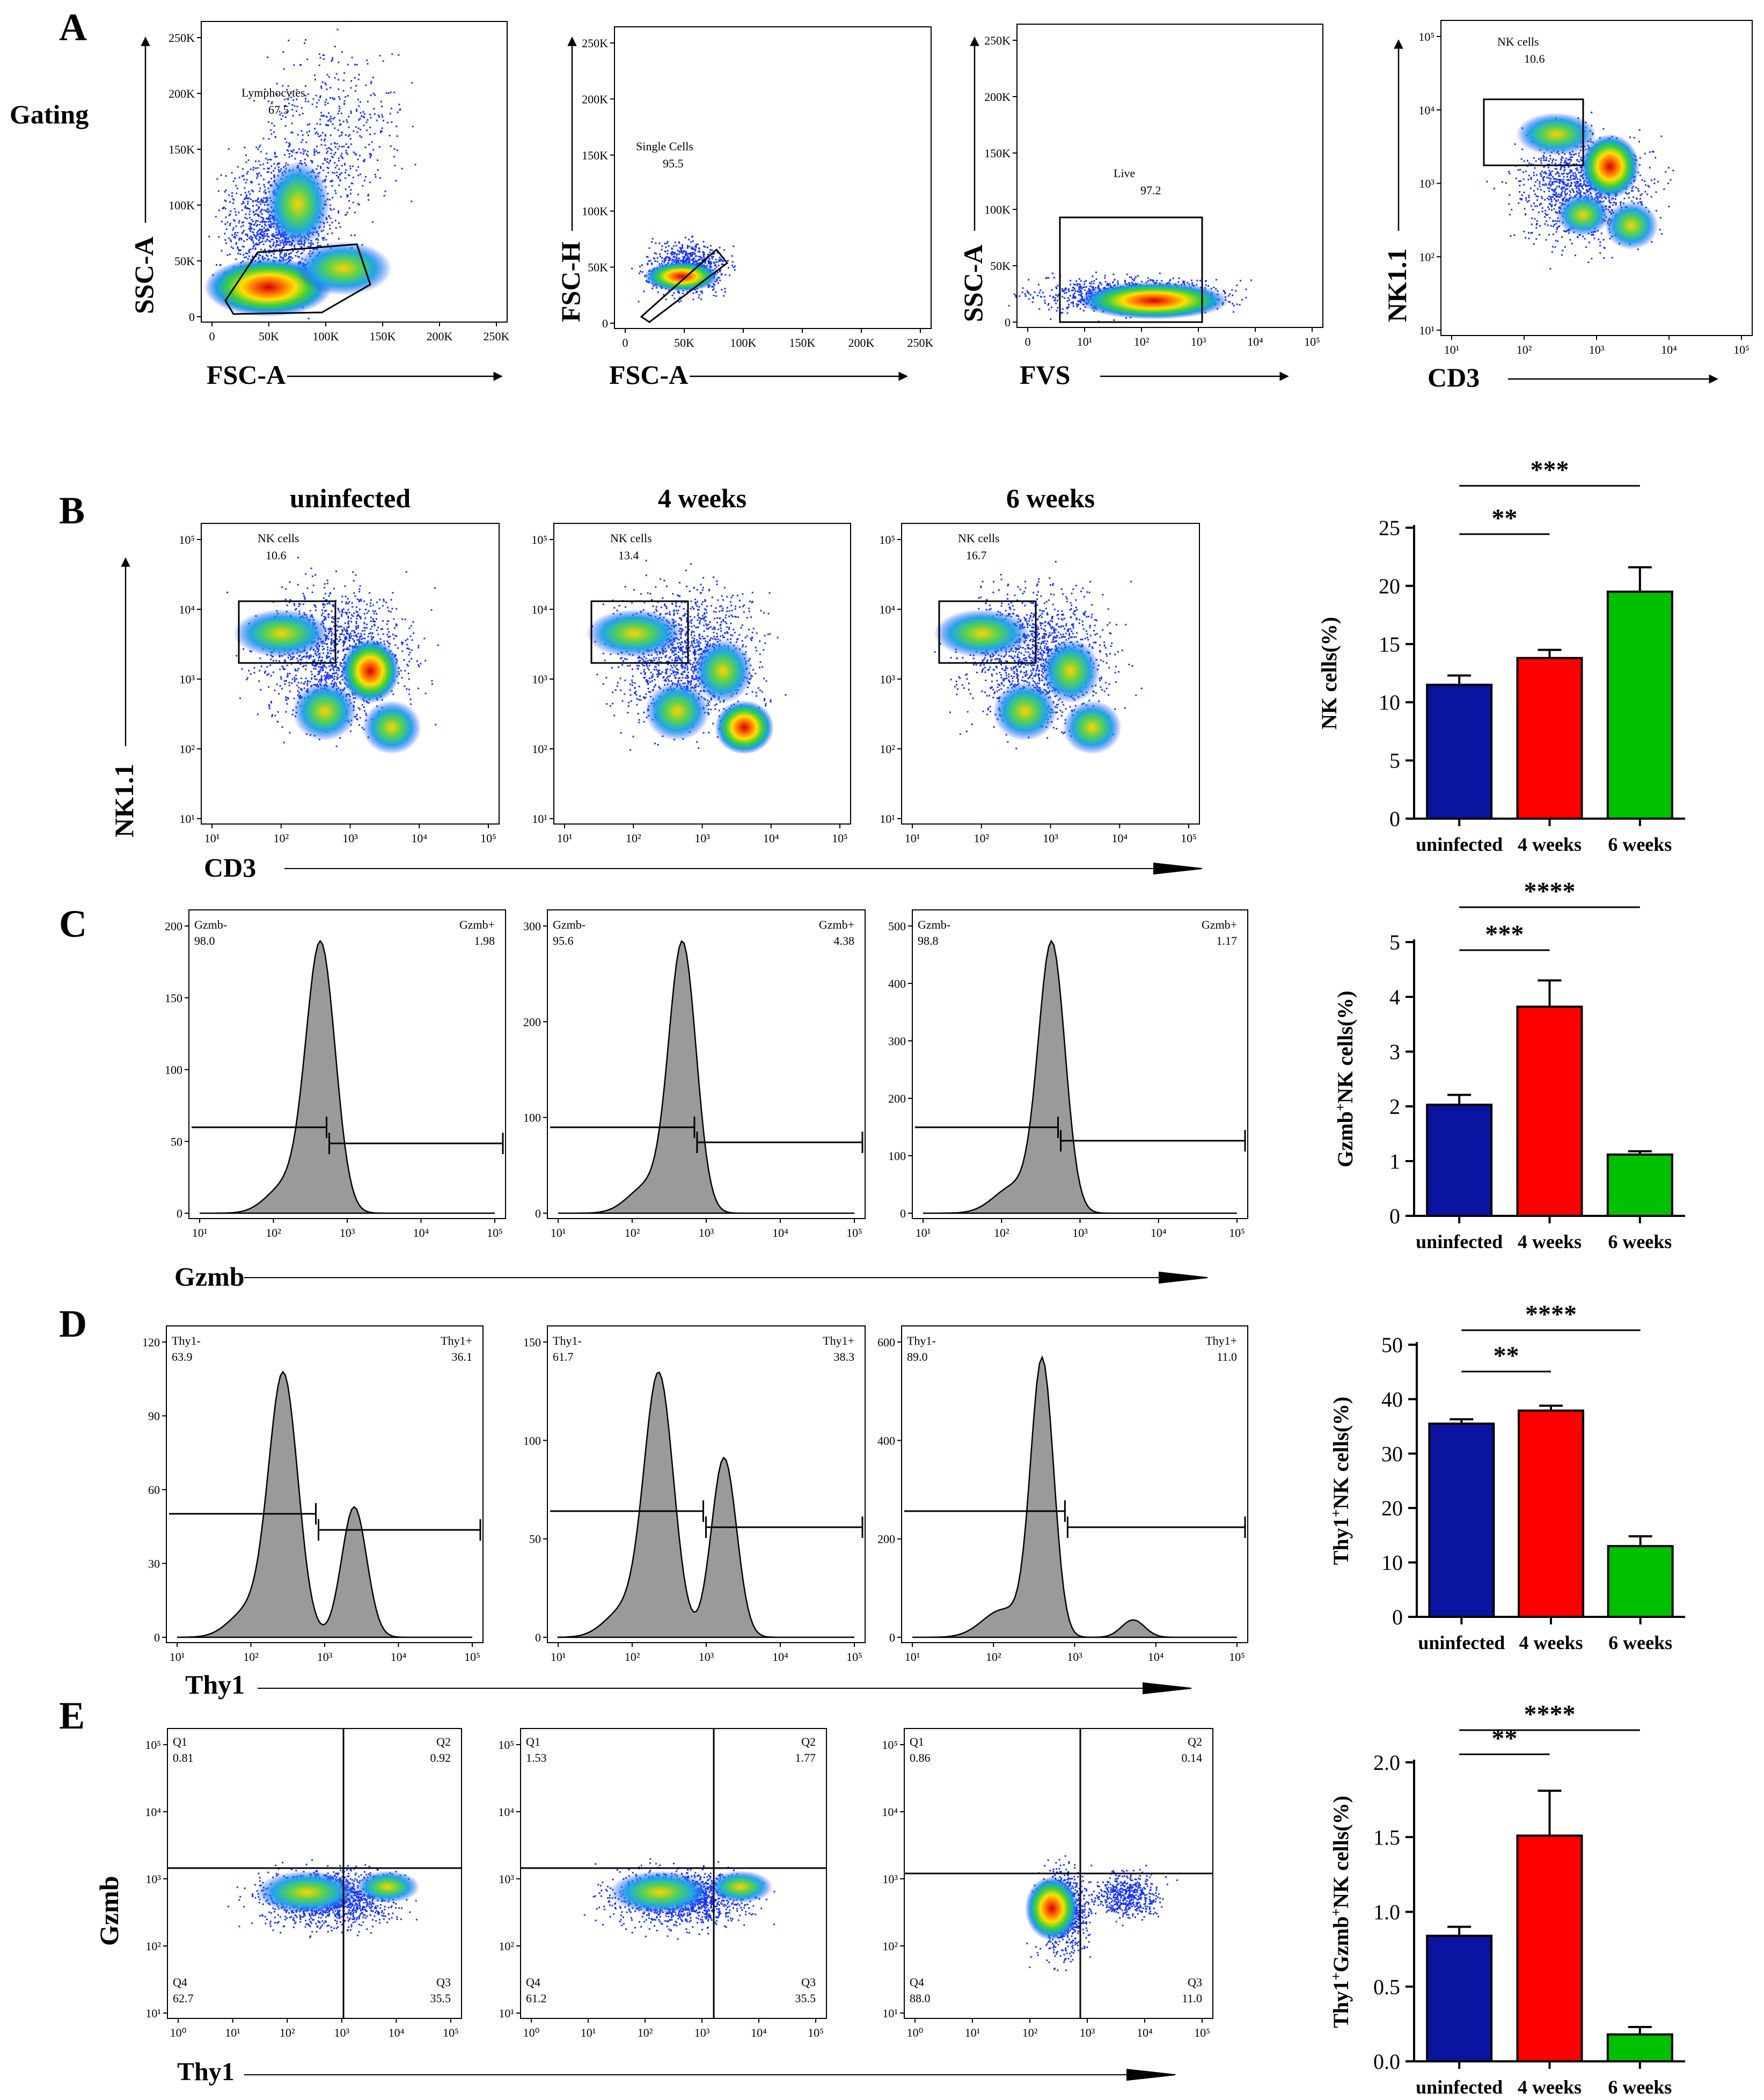  Describe the element at coordinates (1151, 190) in the screenshot. I see `gate-value: 97.2` at that location.